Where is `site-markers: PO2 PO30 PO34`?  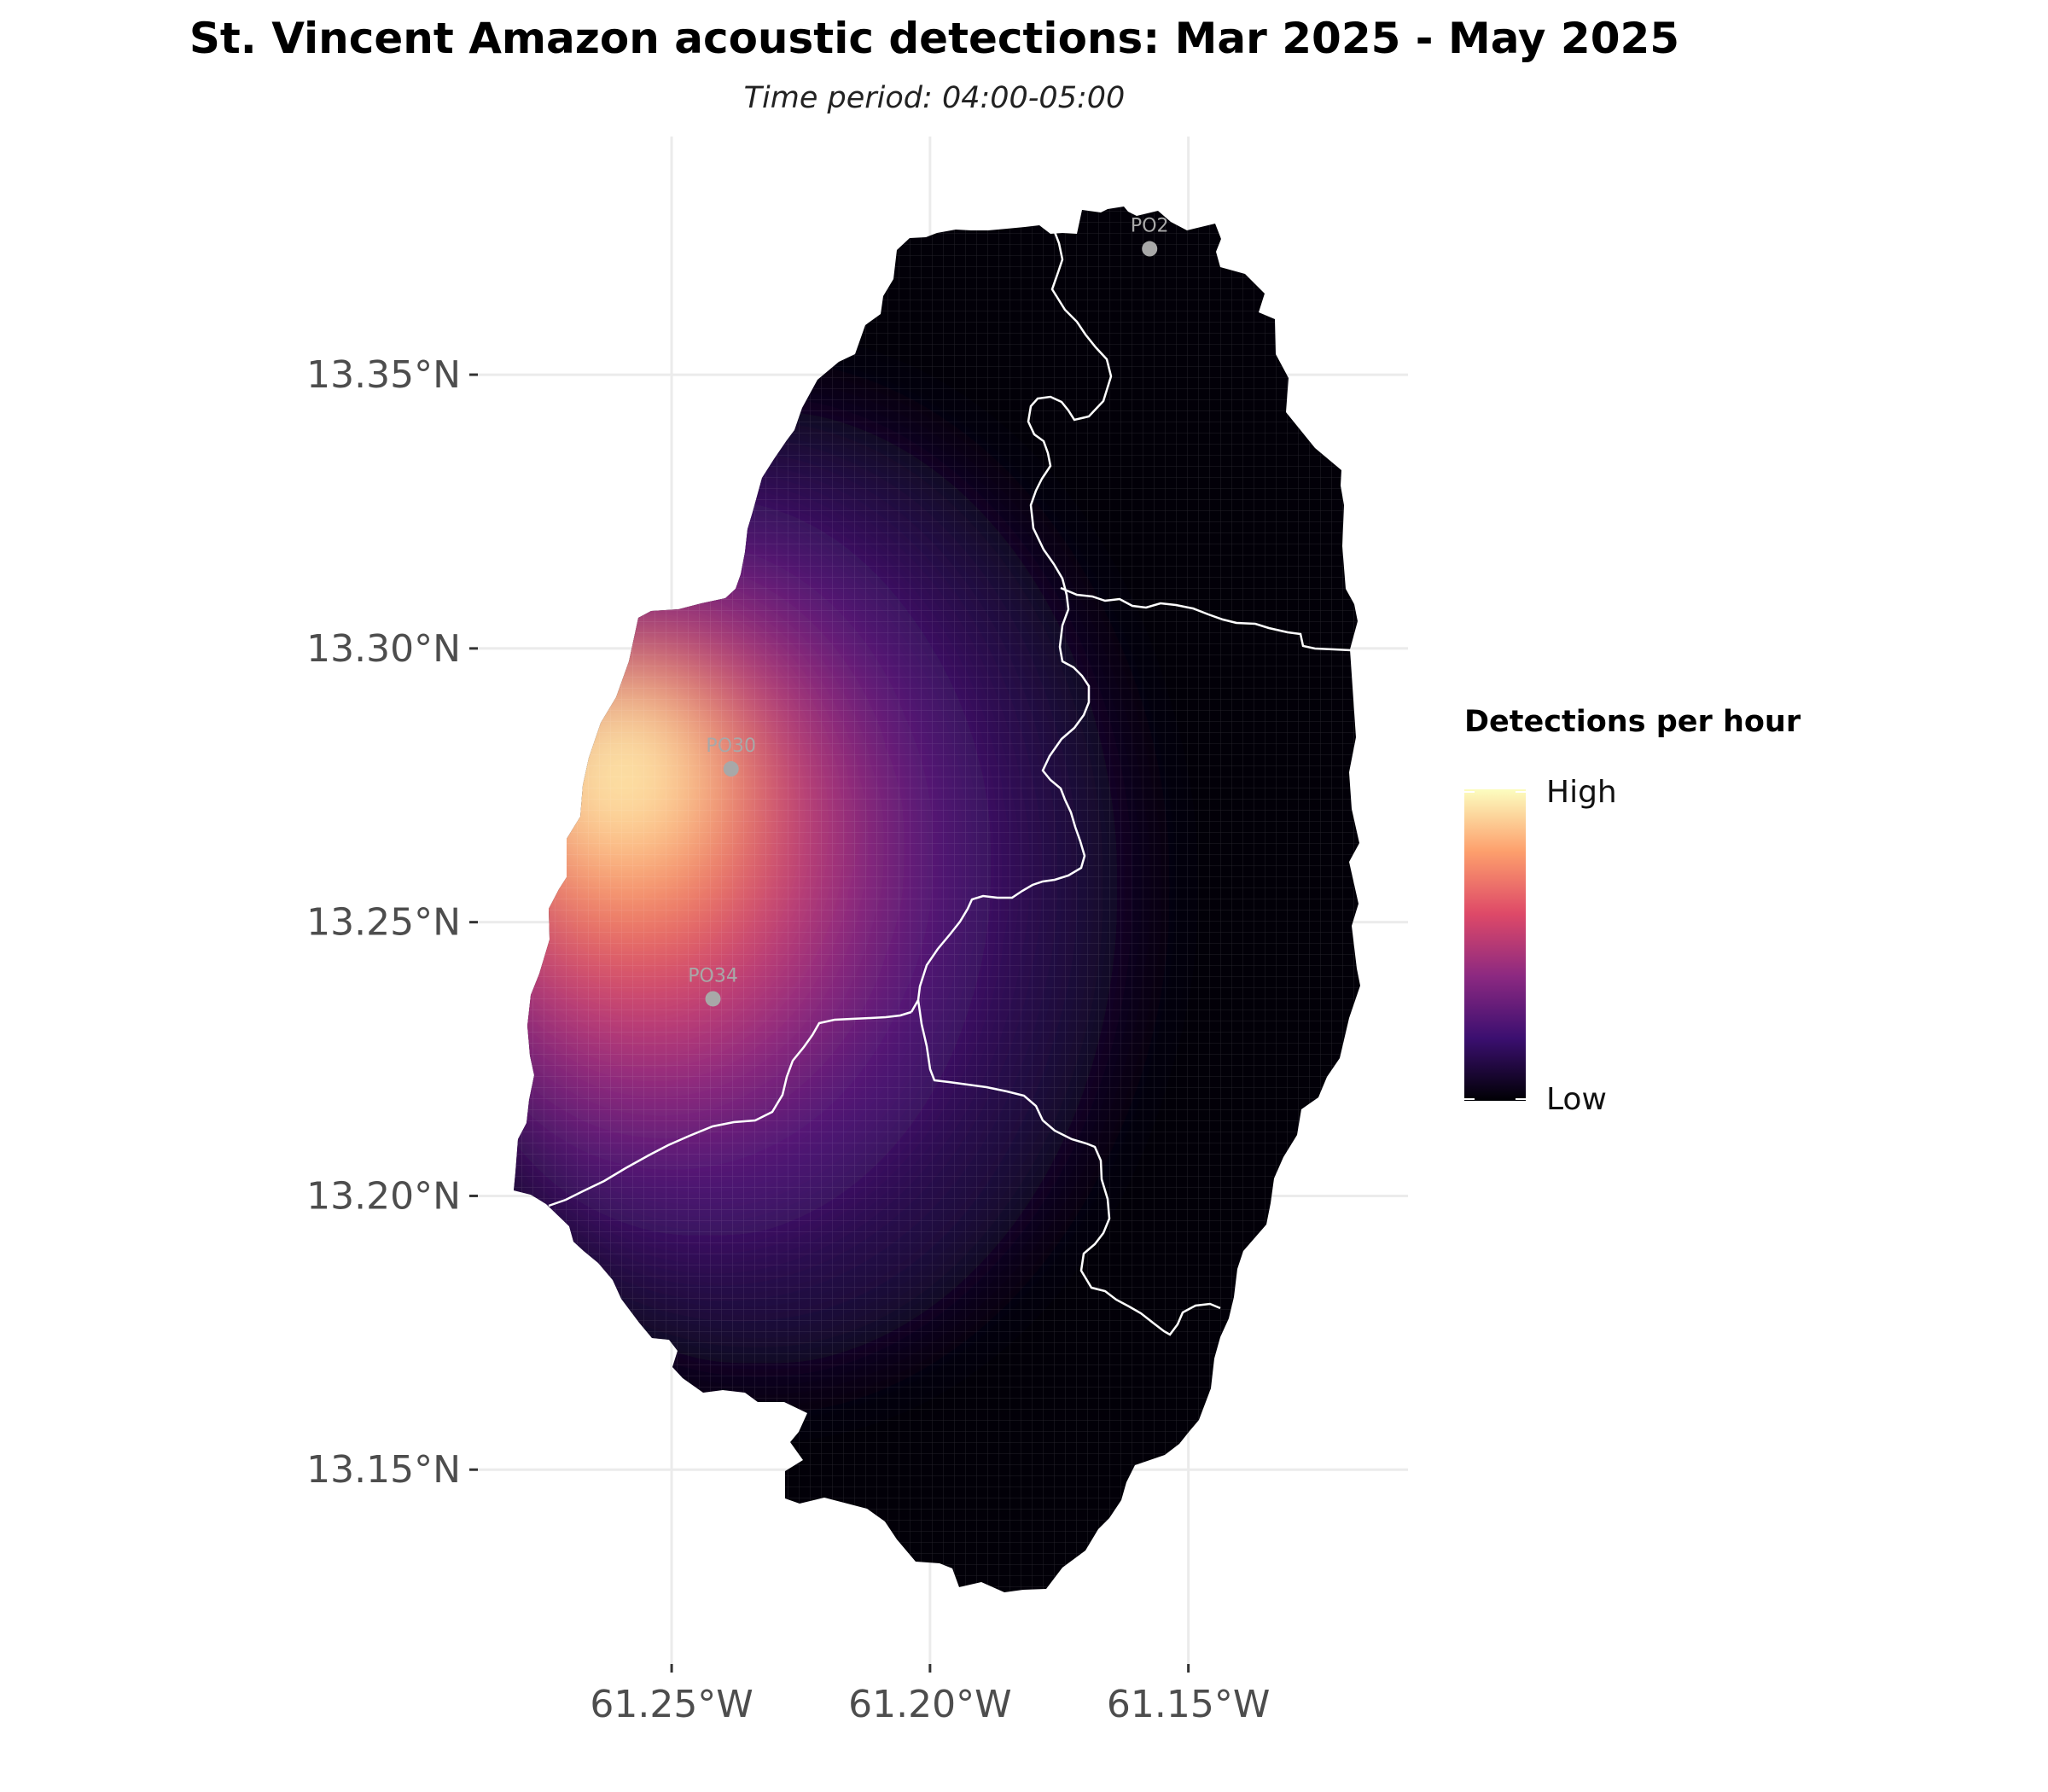 site-markers: PO2 PO30 PO34 is located at coordinates (929, 611).